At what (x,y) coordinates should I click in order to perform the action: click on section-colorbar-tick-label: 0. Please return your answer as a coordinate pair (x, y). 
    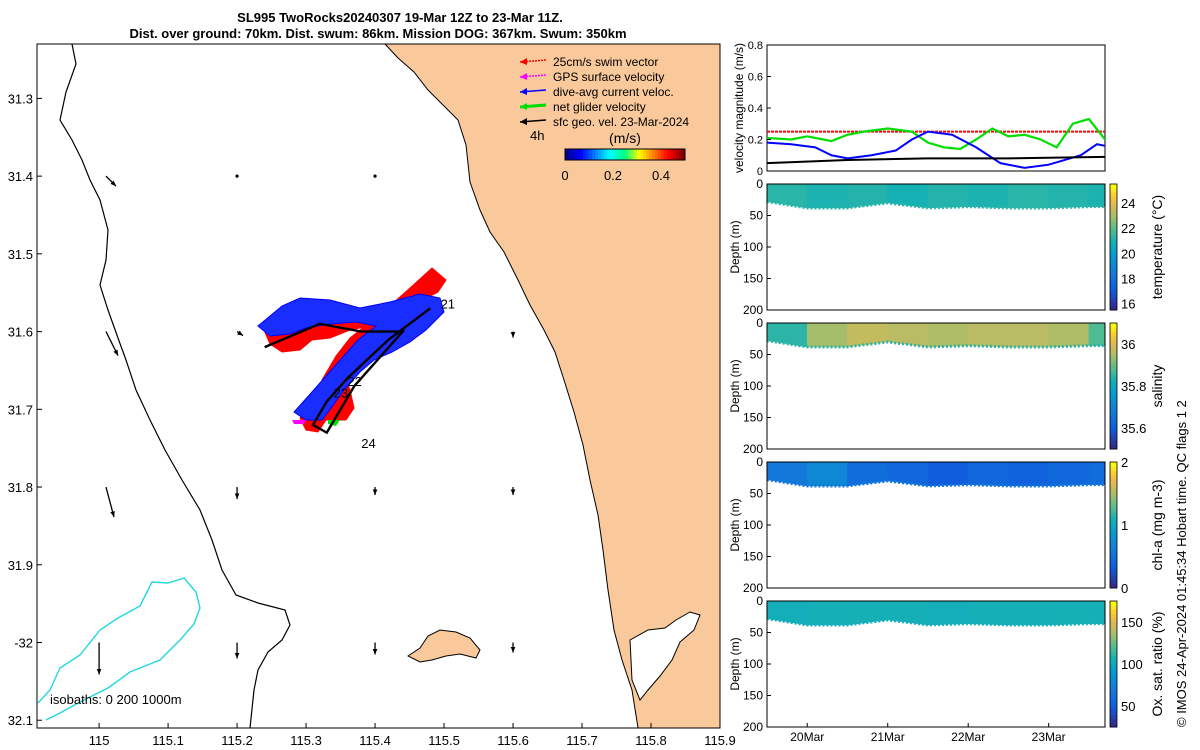
    Looking at the image, I should click on (1124, 588).